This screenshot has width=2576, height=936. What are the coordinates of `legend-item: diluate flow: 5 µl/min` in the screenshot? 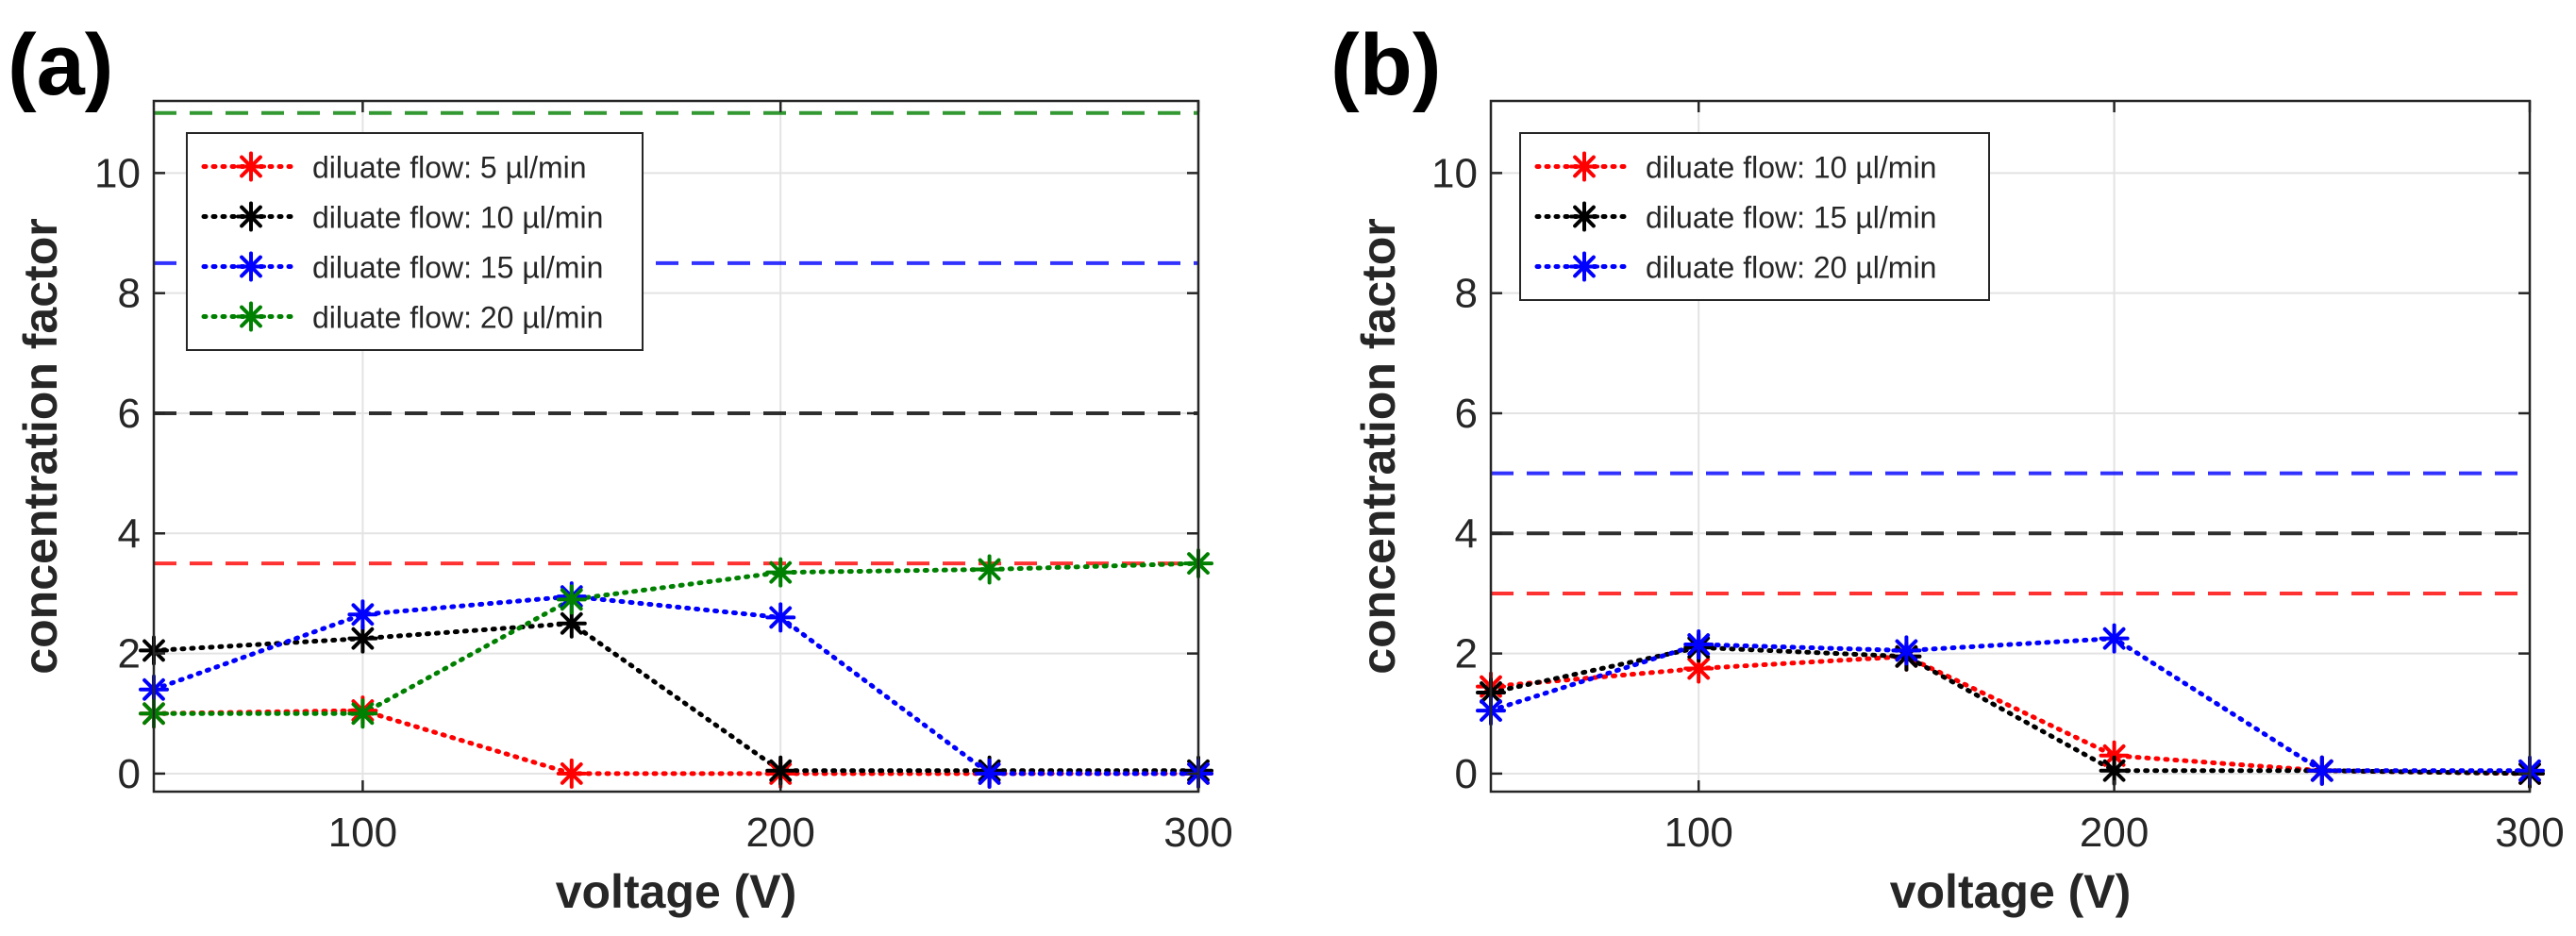 It's located at (394, 168).